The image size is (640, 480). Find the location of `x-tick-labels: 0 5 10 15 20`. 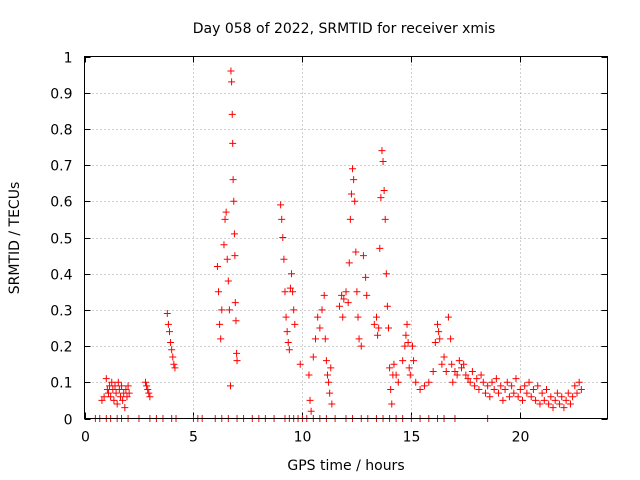

x-tick-labels: 0 5 10 15 20 is located at coordinates (305, 438).